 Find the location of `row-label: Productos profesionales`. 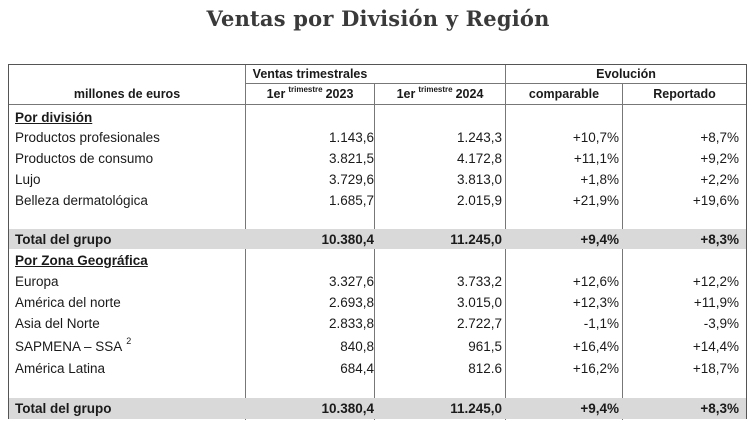

row-label: Productos profesionales is located at coordinates (87, 137).